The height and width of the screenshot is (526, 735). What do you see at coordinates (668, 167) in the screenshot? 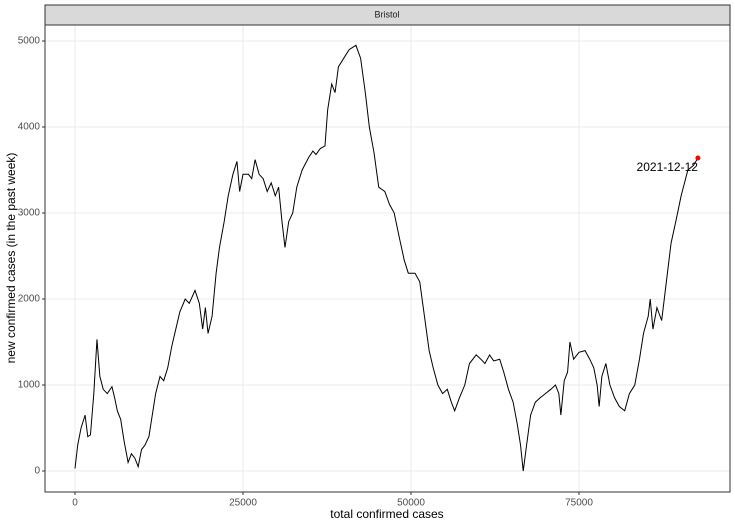
I see `highlight-label: 2021-12-12` at bounding box center [668, 167].